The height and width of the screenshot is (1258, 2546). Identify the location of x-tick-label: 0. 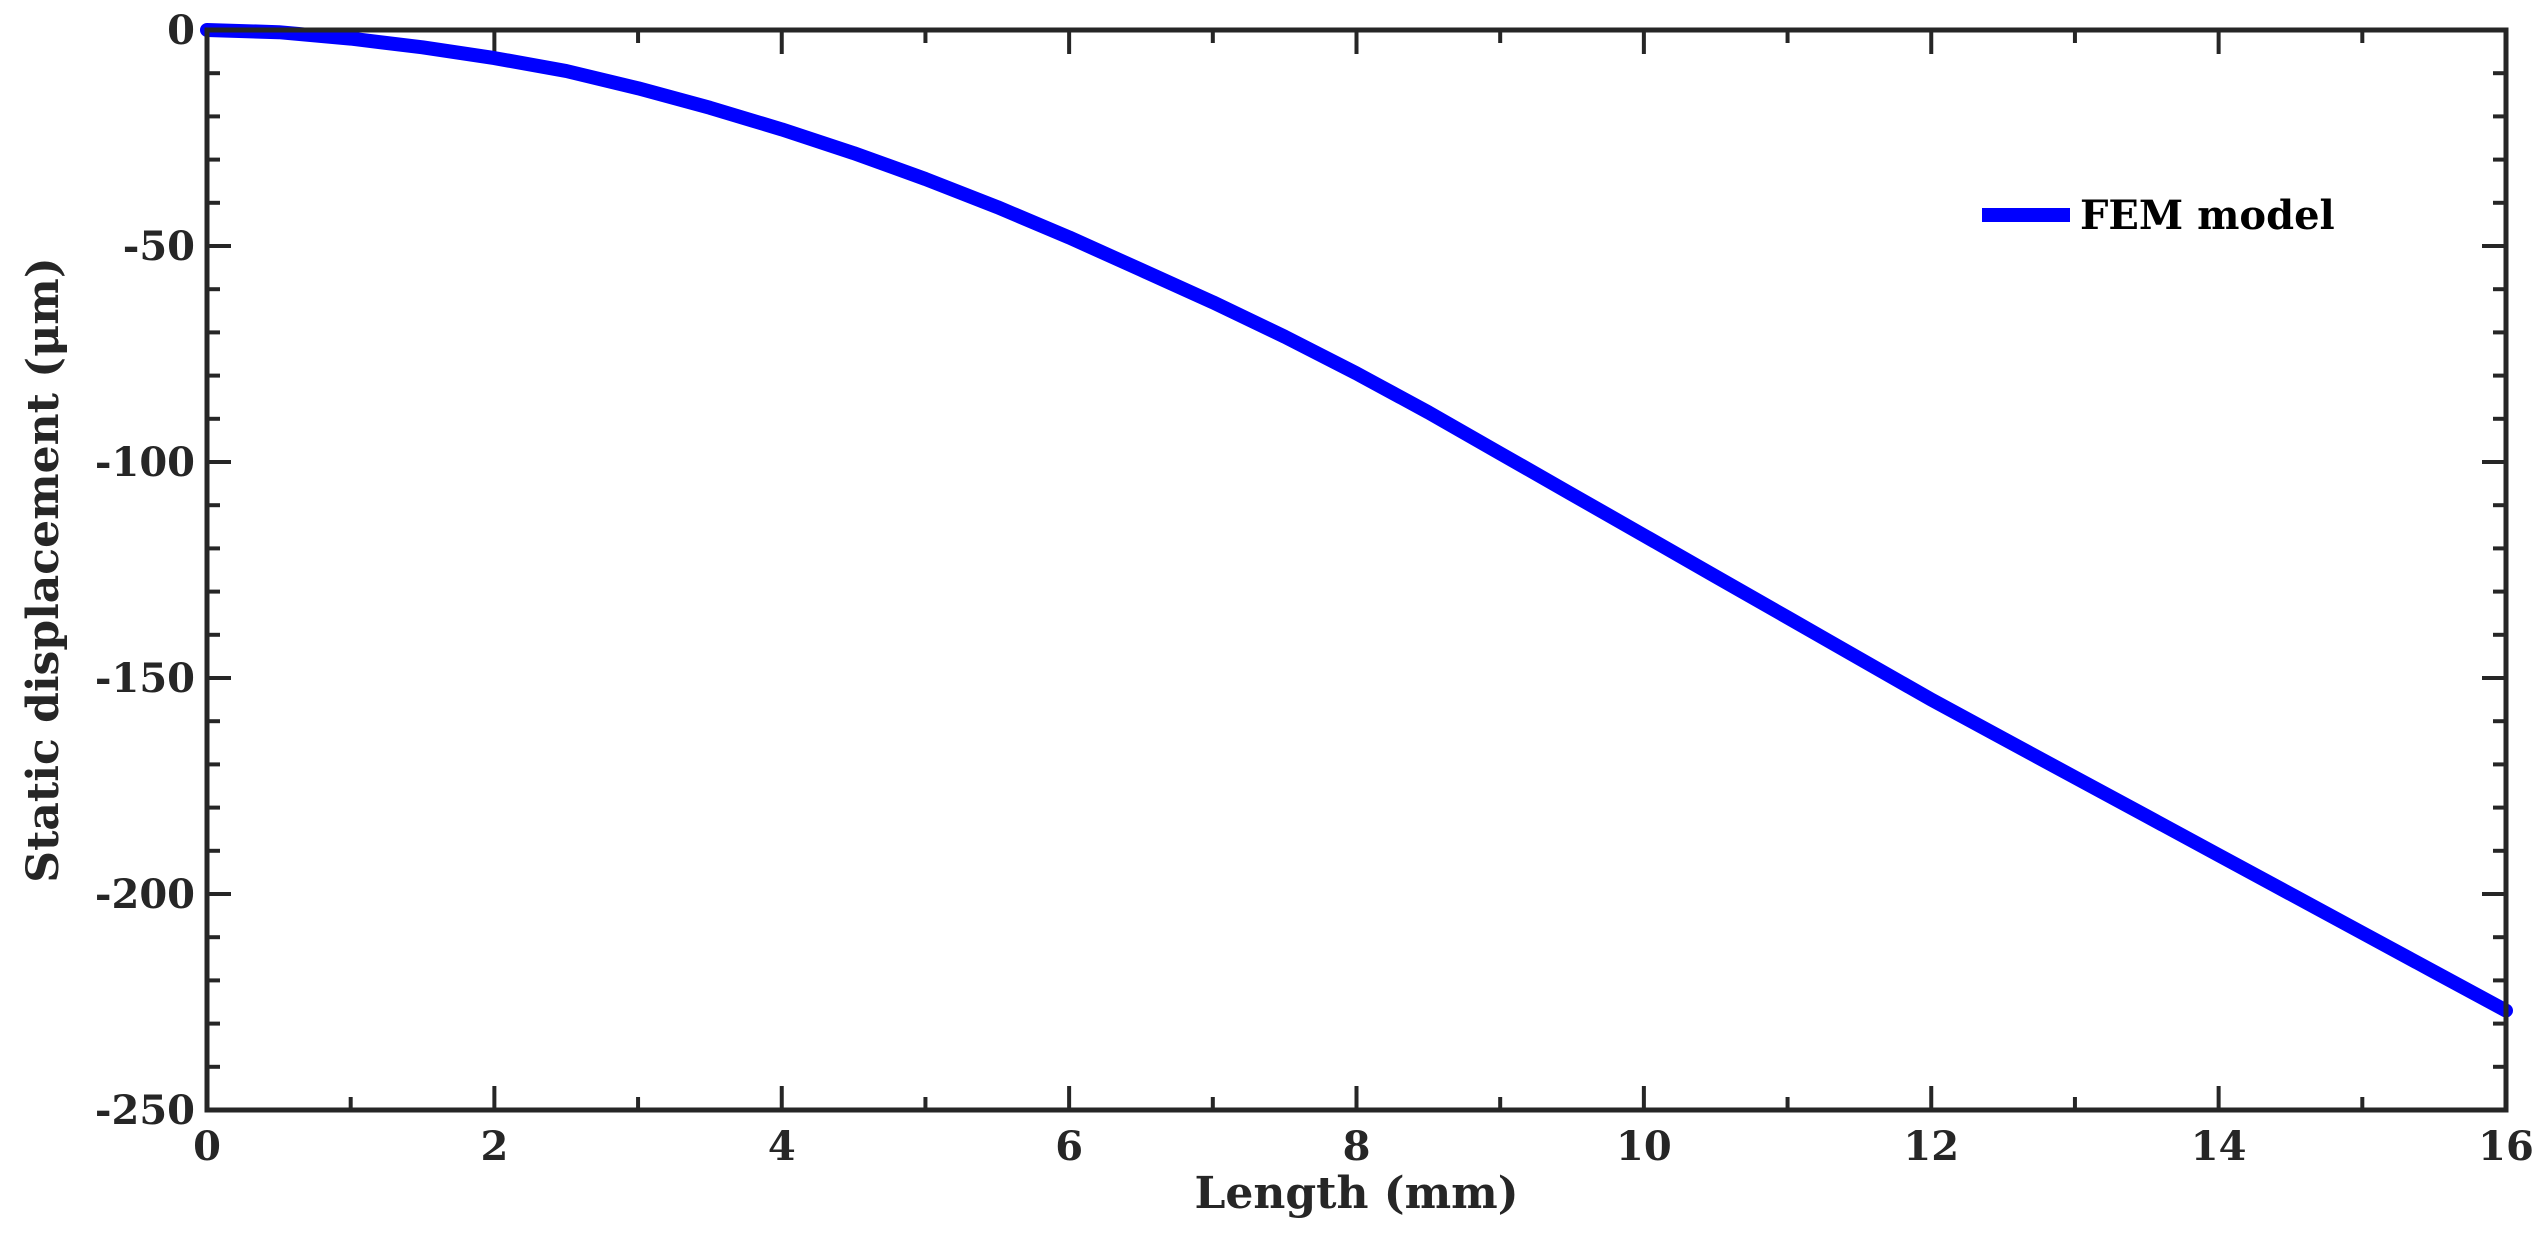
(207, 1146).